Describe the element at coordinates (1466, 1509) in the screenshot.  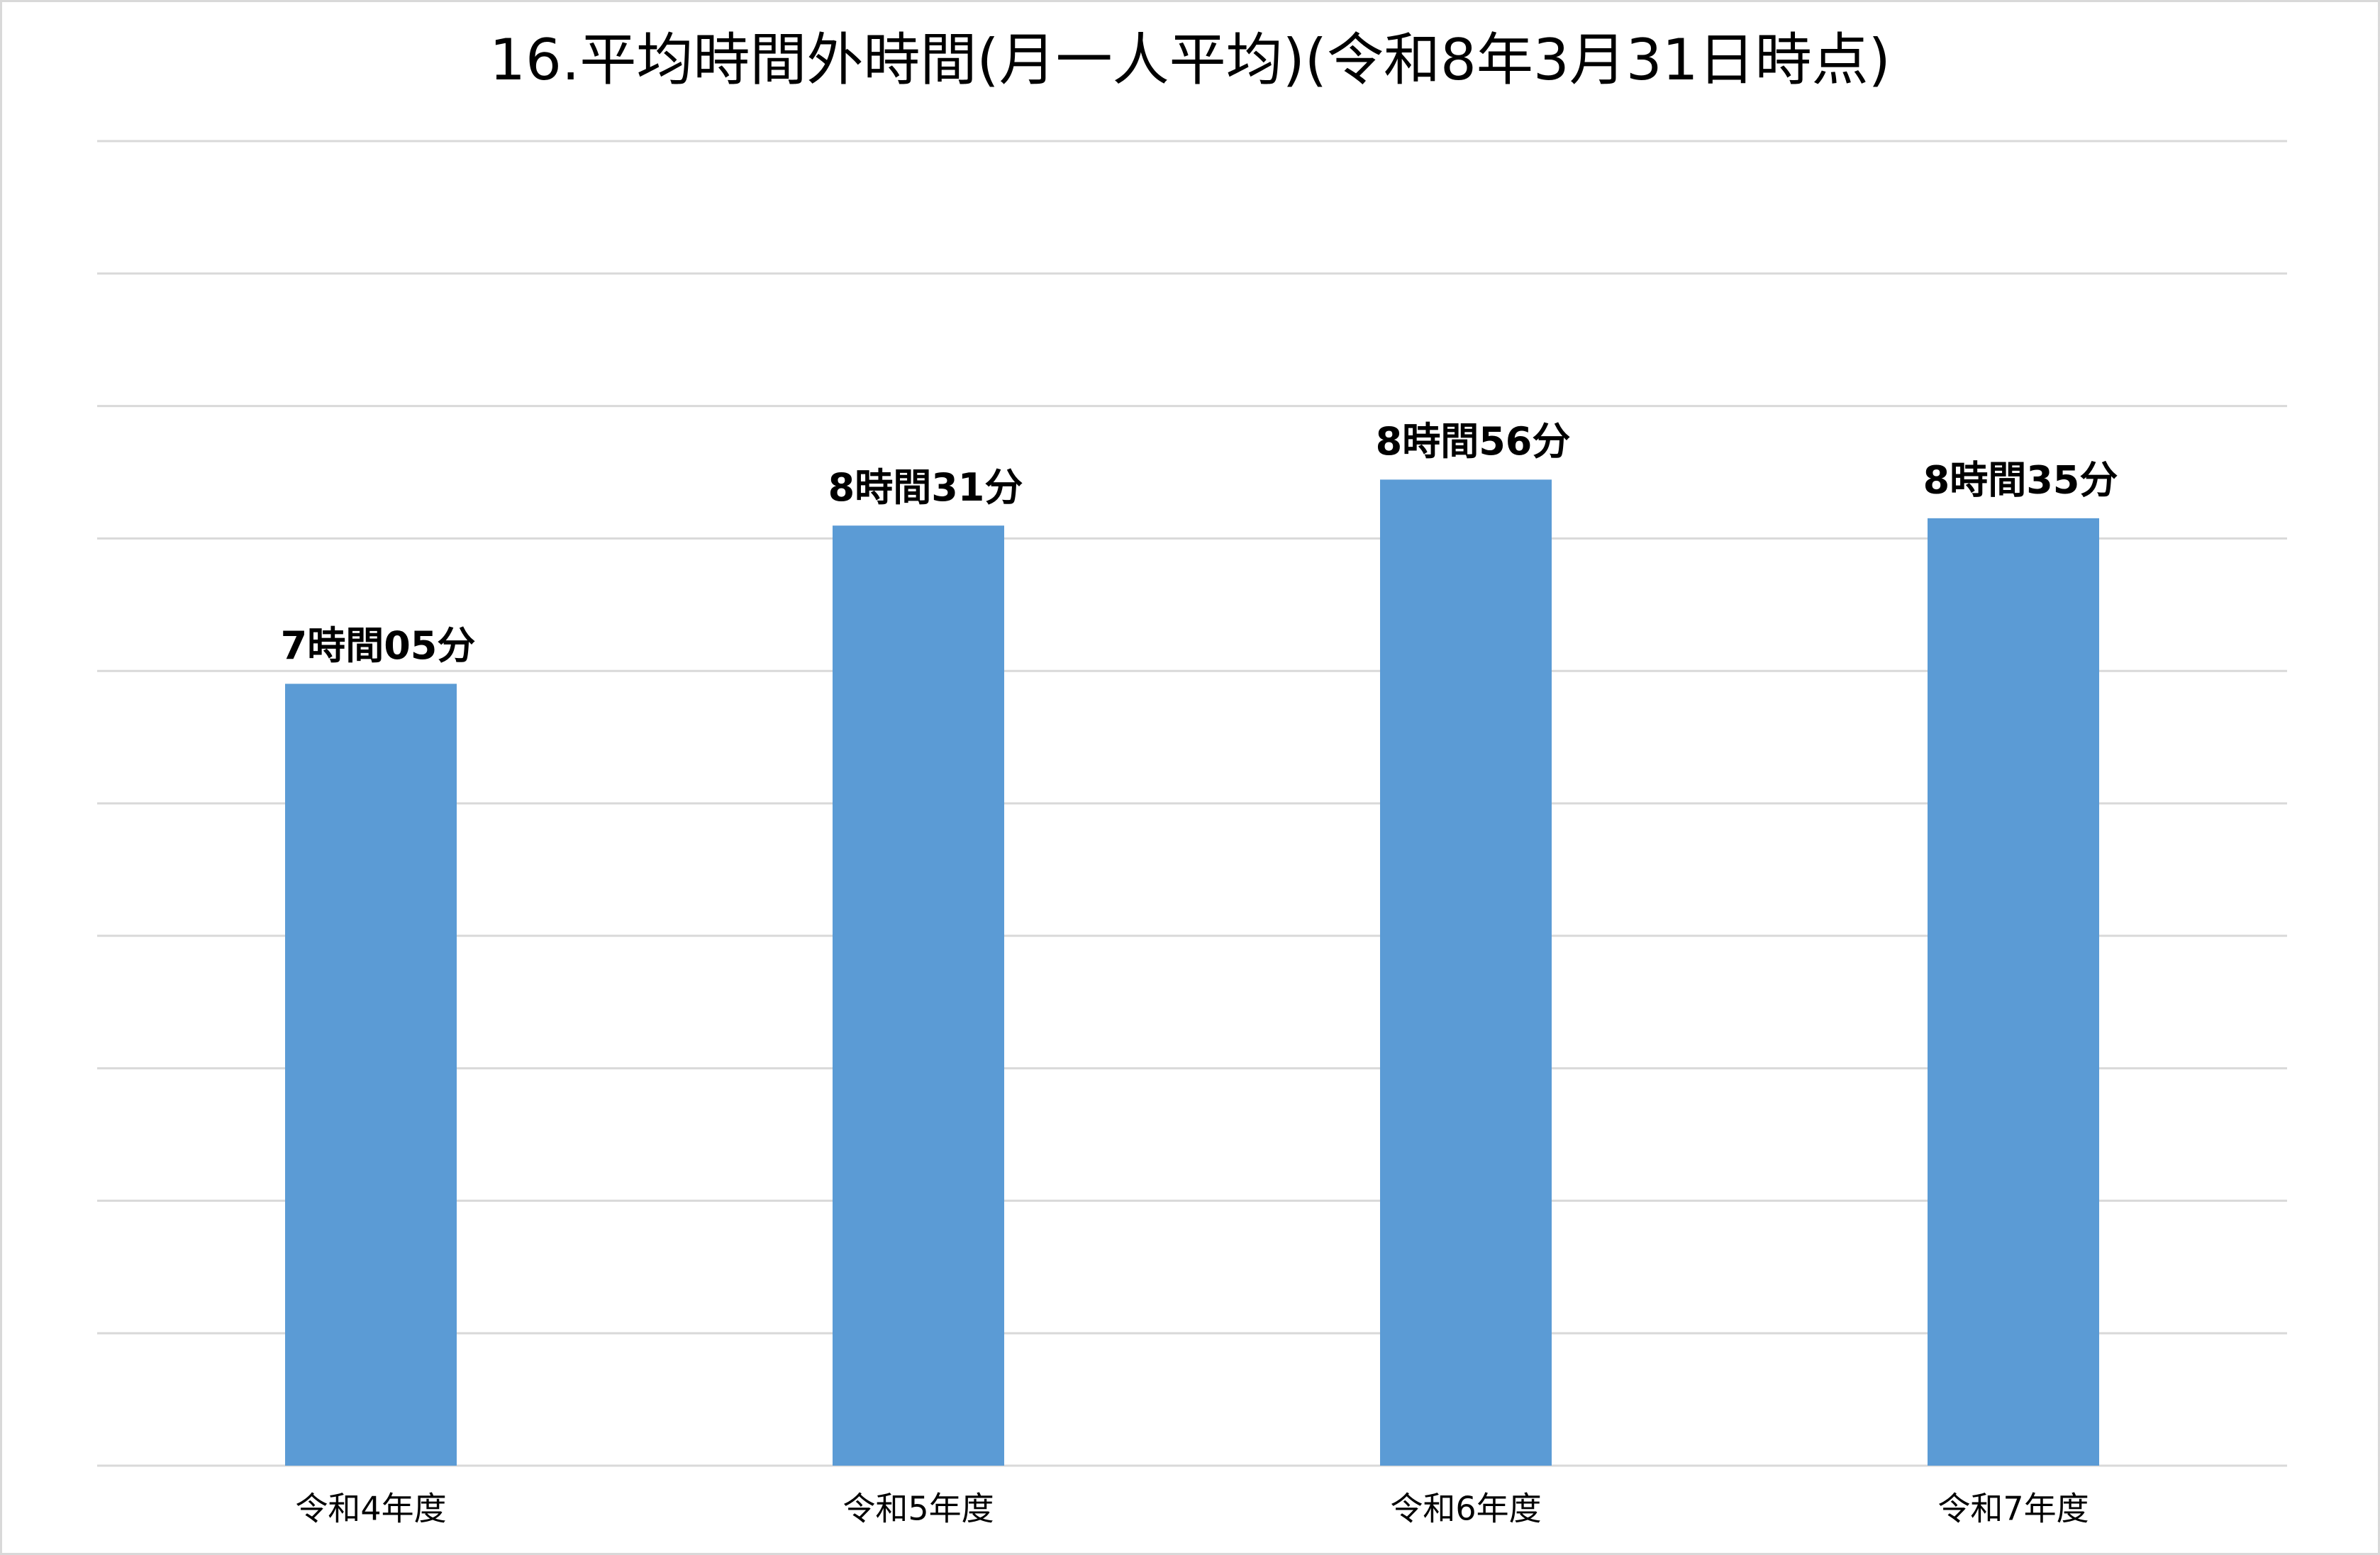
I see `x-tick-label: 令和6年度` at that location.